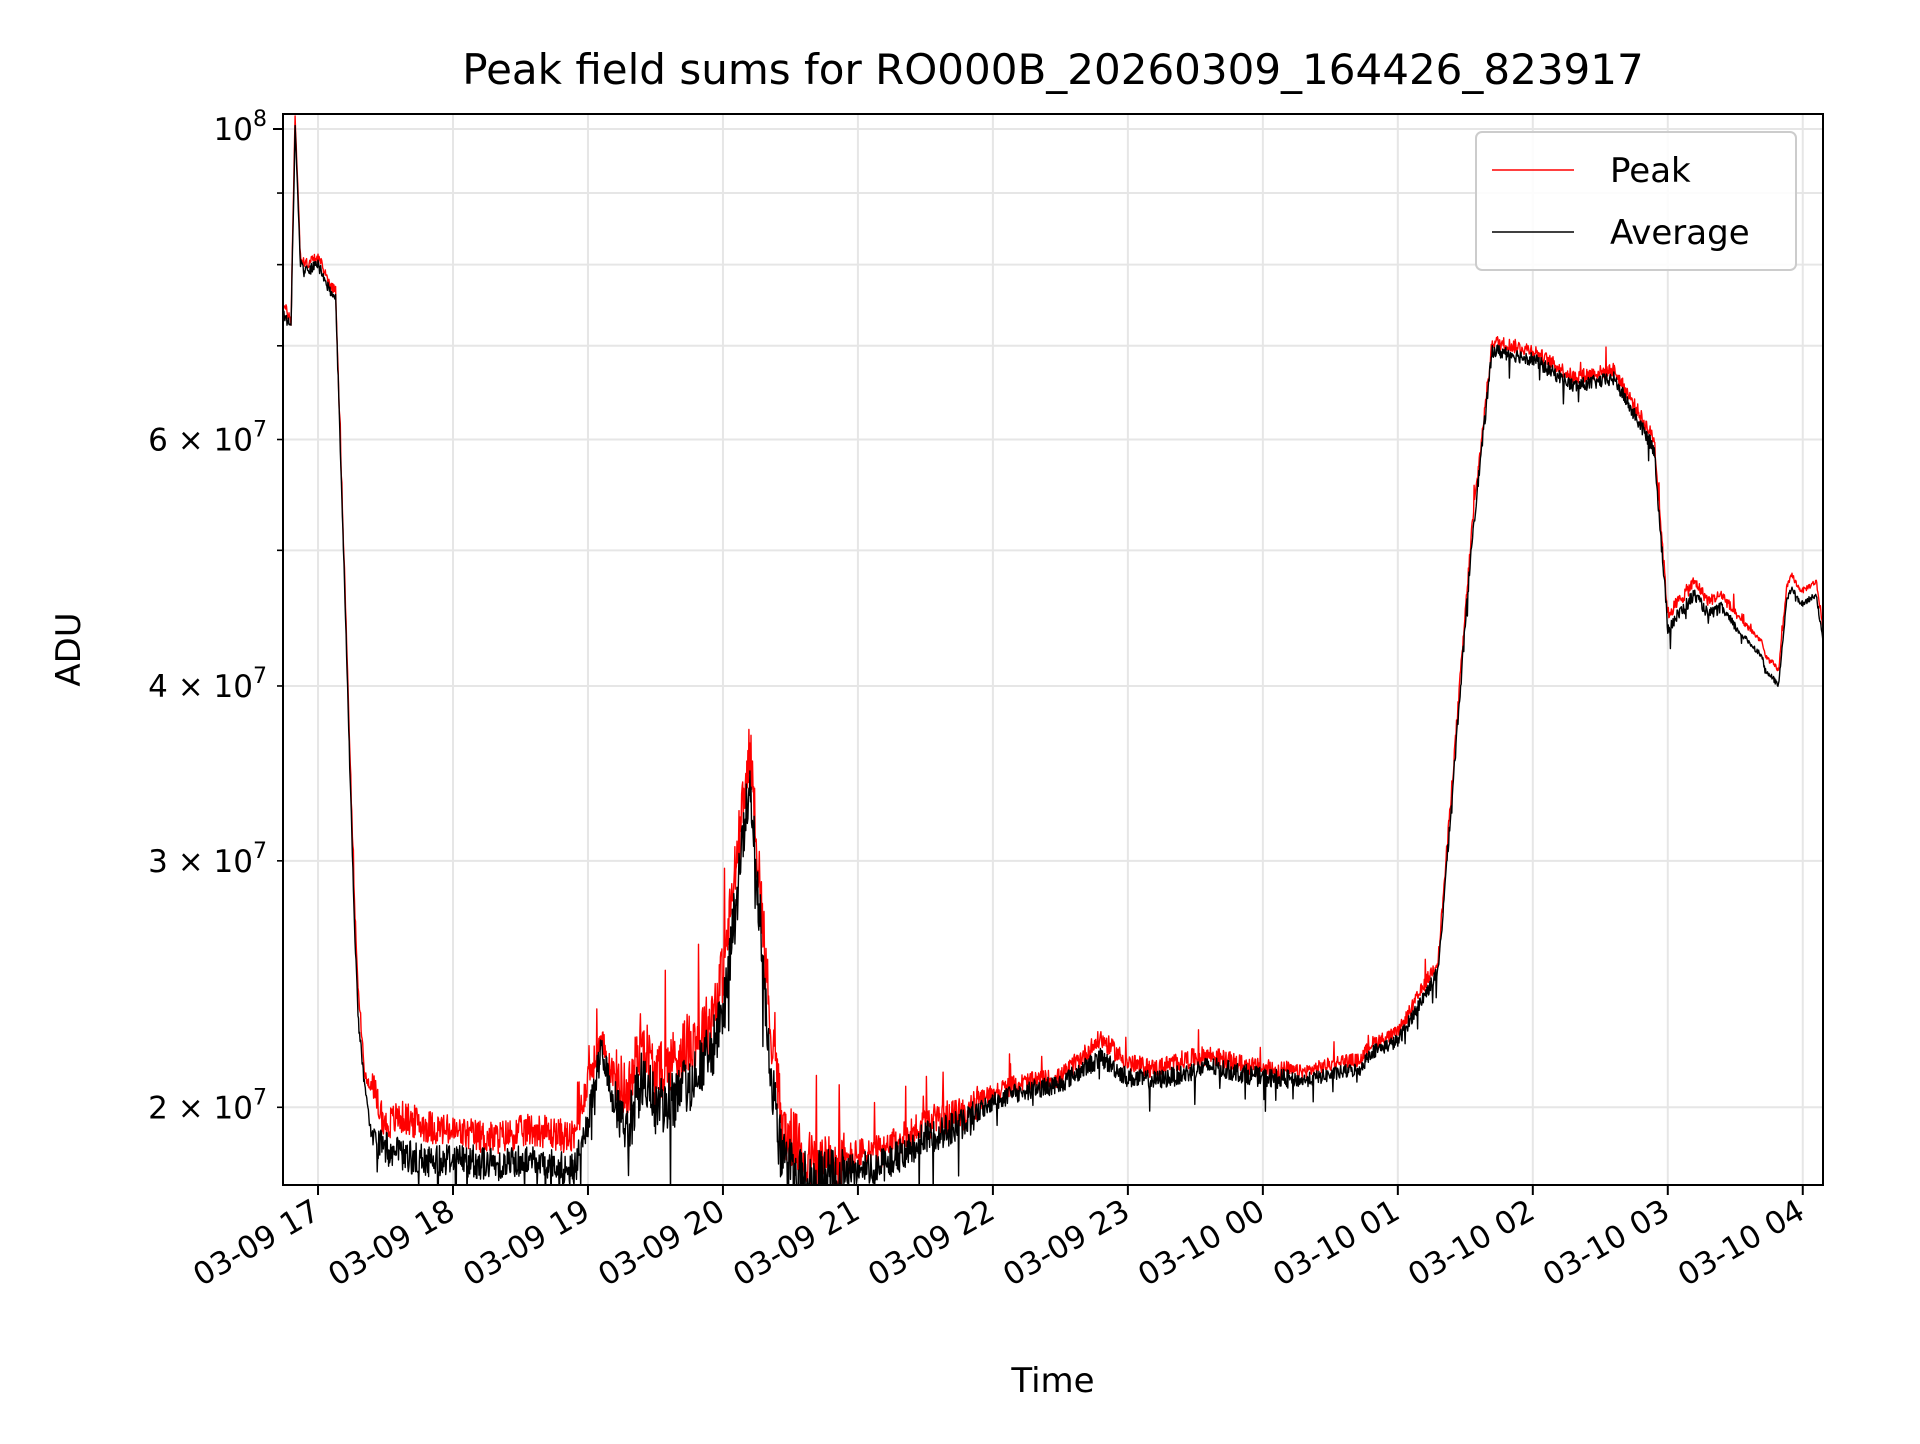 The width and height of the screenshot is (1920, 1444). I want to click on legend: Peak Average, so click(1636, 201).